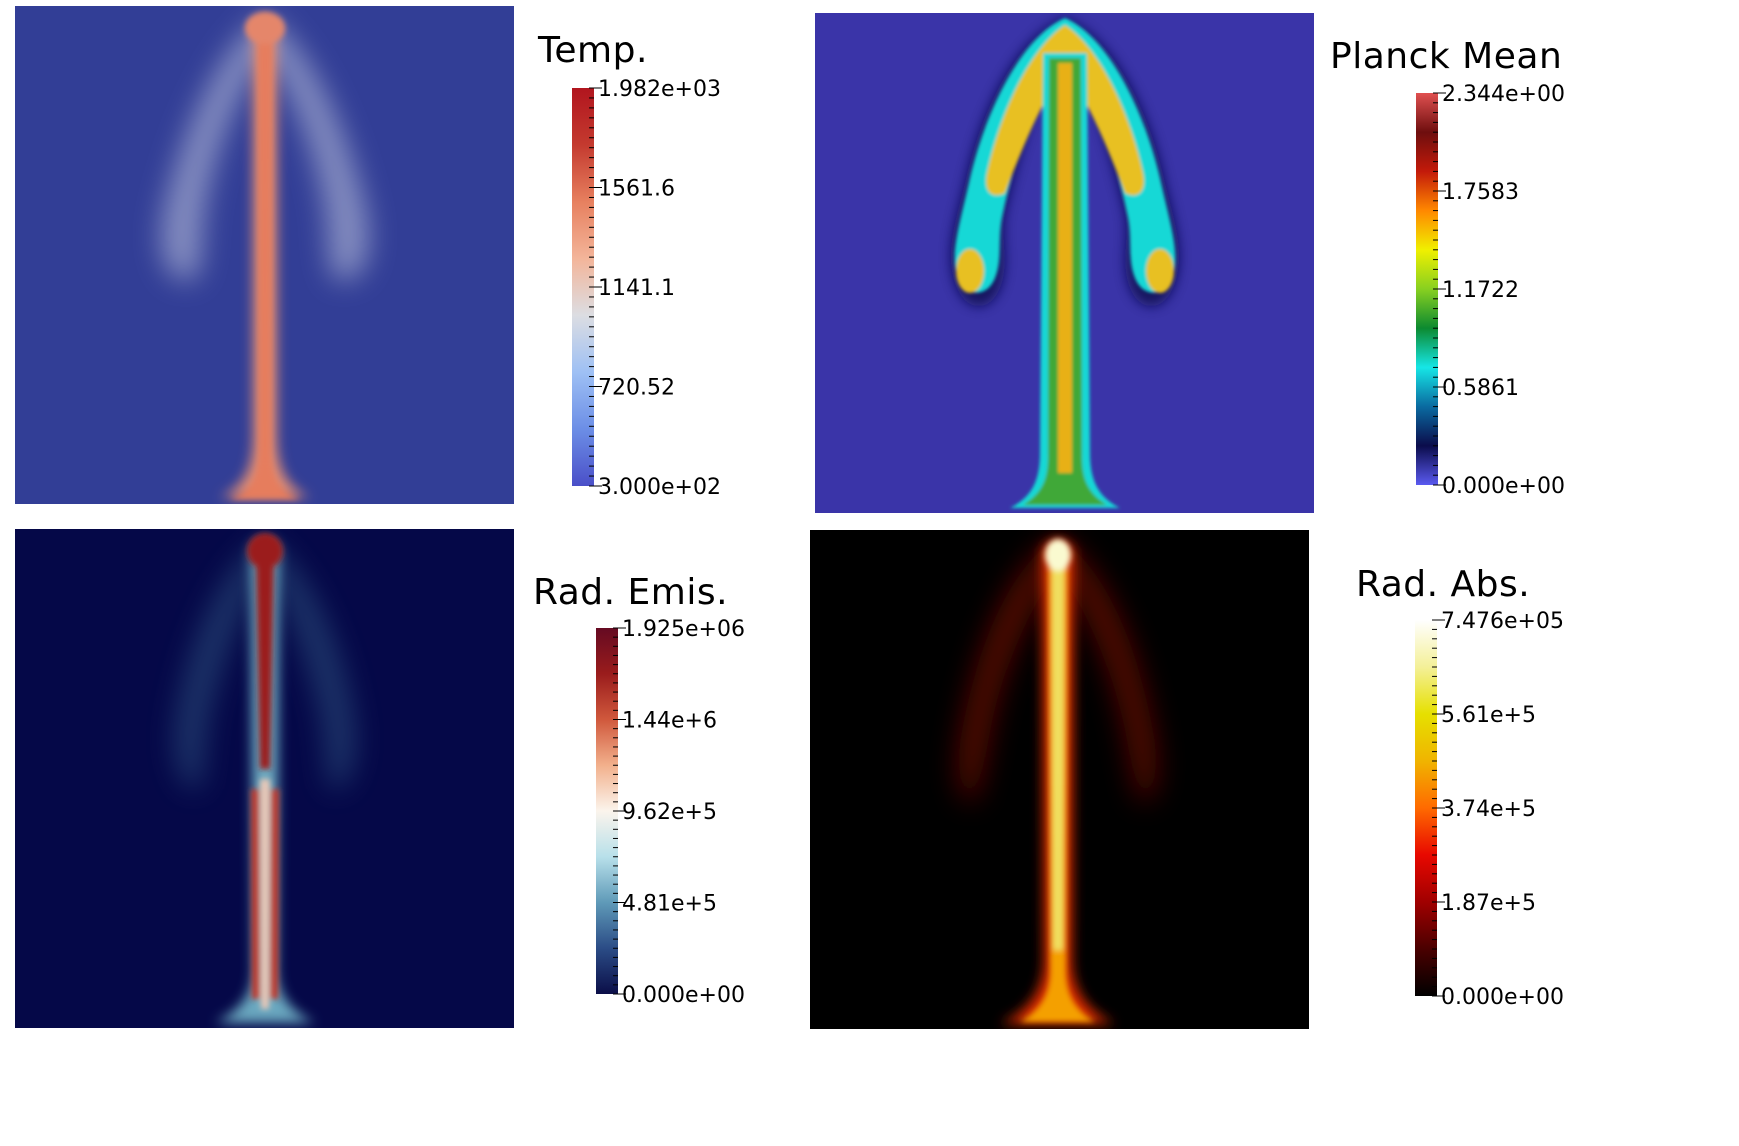 This screenshot has height=1146, width=1739. I want to click on rad-absorption-colorbar-label: 7.476e+05, so click(1502, 621).